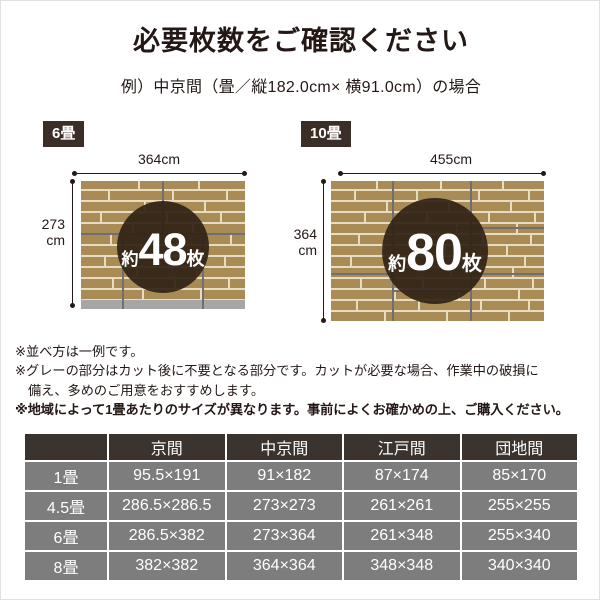  What do you see at coordinates (323, 181) in the screenshot?
I see `dim-dot-top-10jo` at bounding box center [323, 181].